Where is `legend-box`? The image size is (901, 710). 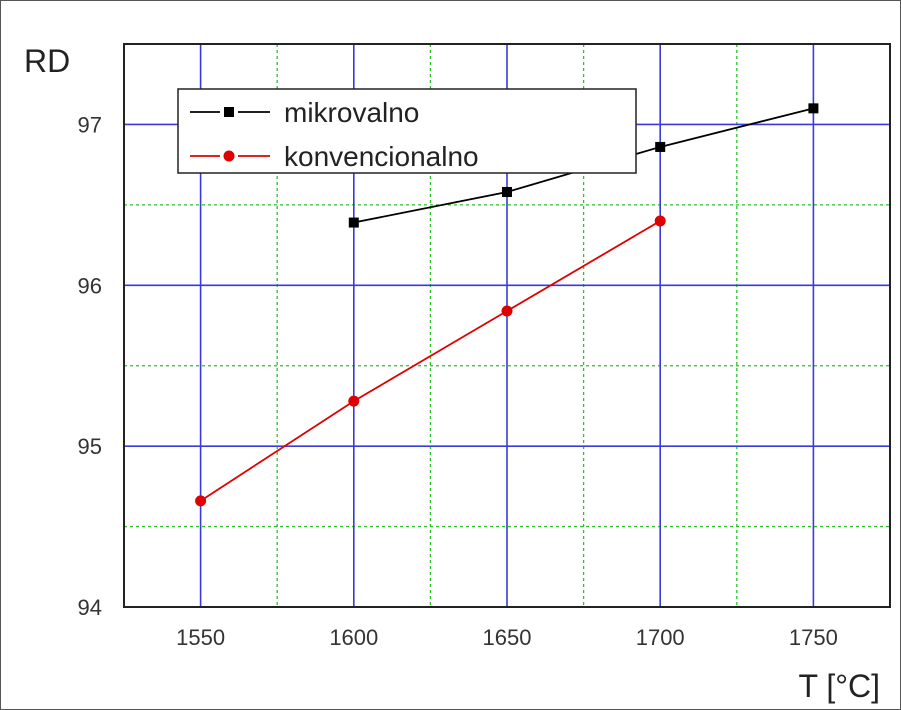 legend-box is located at coordinates (407, 131).